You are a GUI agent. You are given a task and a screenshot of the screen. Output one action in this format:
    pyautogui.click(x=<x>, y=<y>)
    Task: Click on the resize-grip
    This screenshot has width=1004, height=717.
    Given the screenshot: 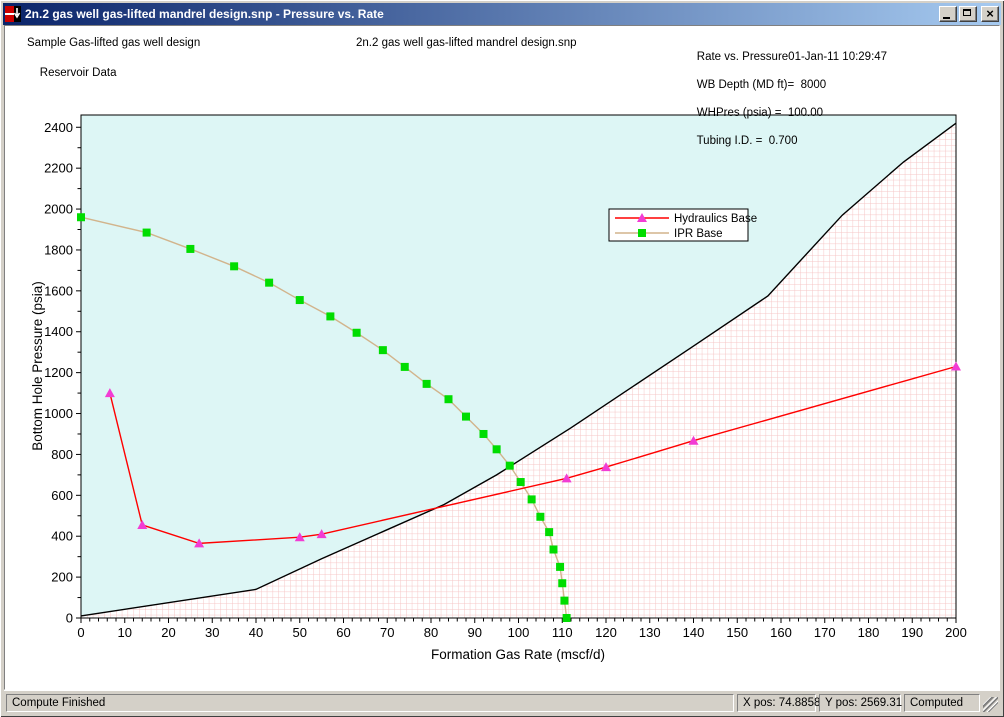 What is the action you would take?
    pyautogui.click(x=990, y=704)
    